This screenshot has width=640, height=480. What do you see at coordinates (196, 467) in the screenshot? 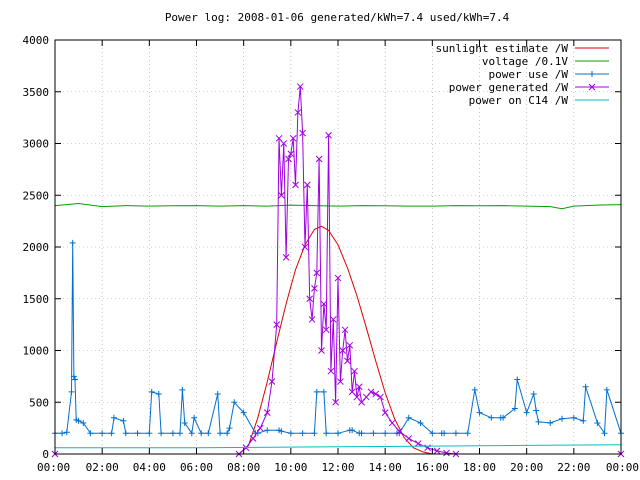
I see `x-tick-label: 06:00` at bounding box center [196, 467].